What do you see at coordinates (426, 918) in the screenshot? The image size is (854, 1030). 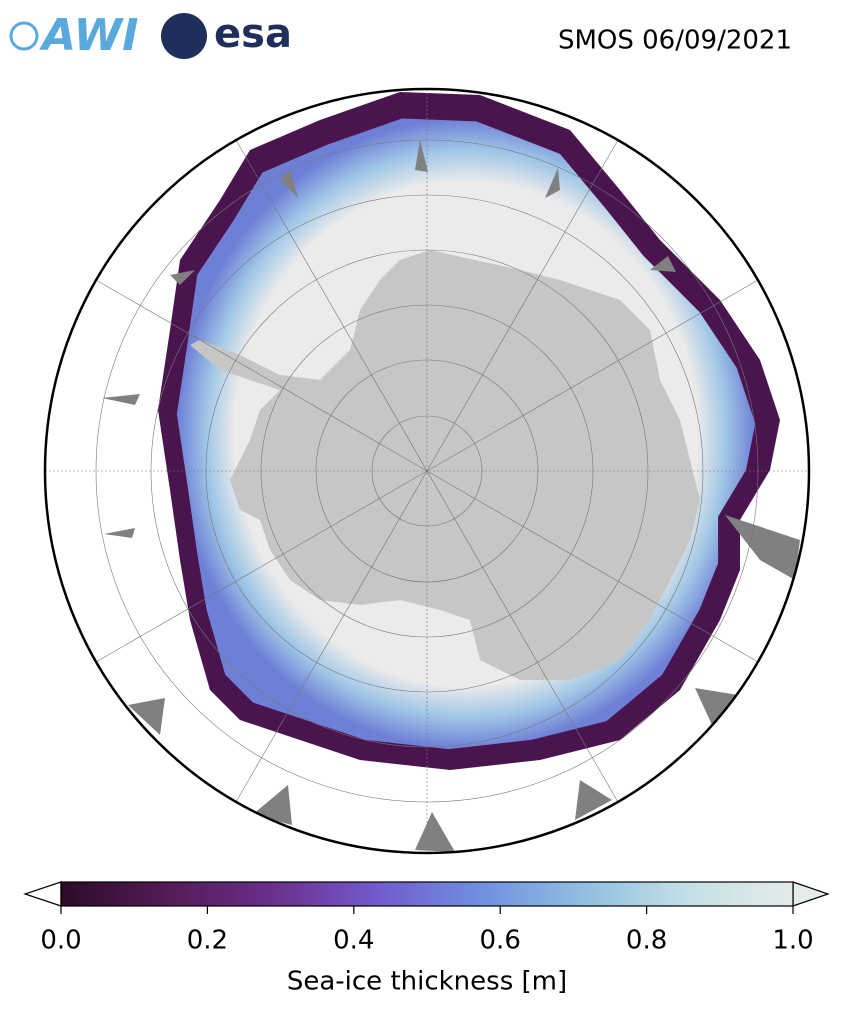 I see `colorbar: 0.0 0.2 0.4 0.6 0.8 1.0` at bounding box center [426, 918].